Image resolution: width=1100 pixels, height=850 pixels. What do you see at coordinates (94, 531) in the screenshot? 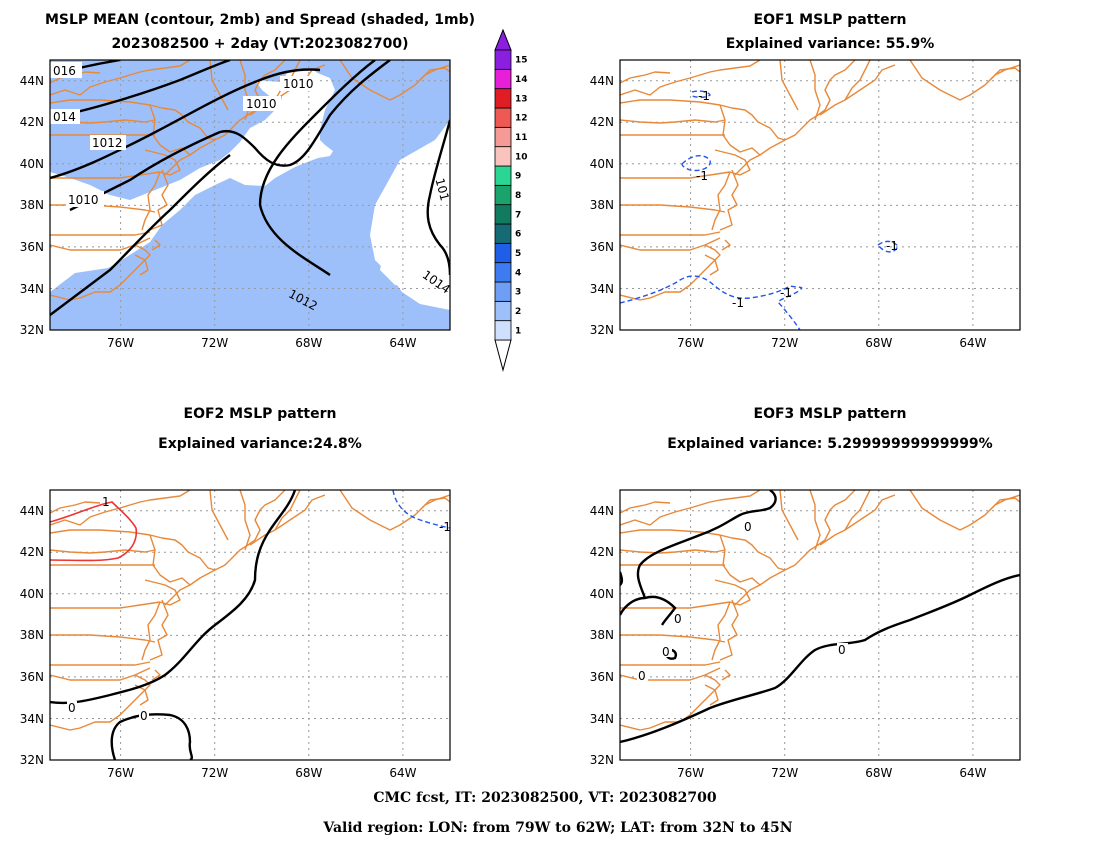
I see `eof2-positive-contour` at bounding box center [94, 531].